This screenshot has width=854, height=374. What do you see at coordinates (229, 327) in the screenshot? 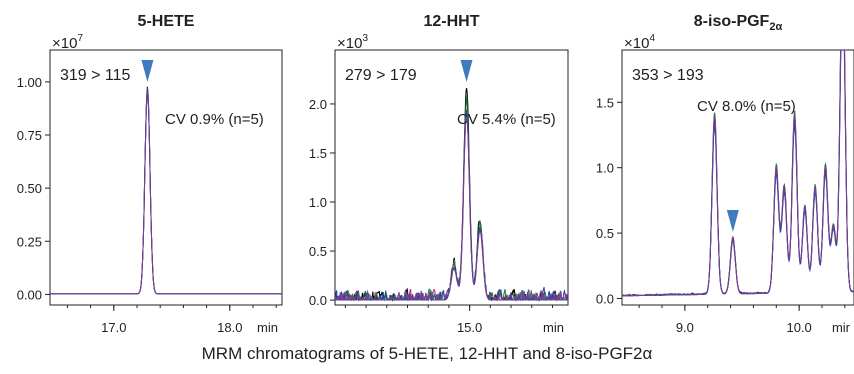
I see `x-tick-label: 18.0` at bounding box center [229, 327].